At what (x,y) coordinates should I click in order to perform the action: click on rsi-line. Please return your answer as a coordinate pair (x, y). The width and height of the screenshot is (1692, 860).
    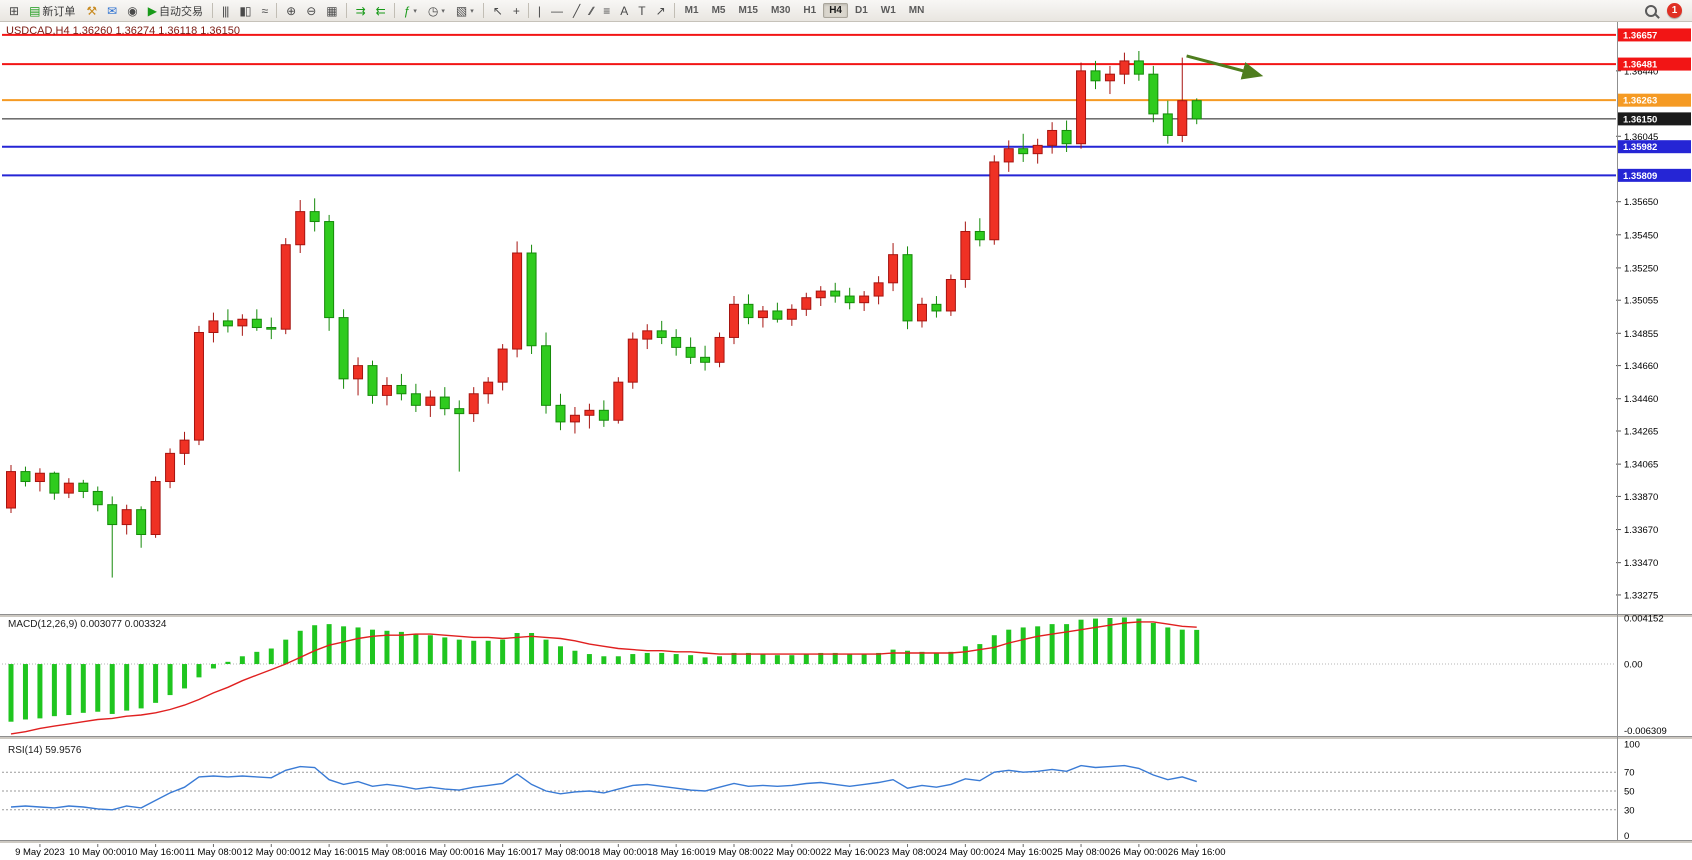
    Looking at the image, I should click on (603, 787).